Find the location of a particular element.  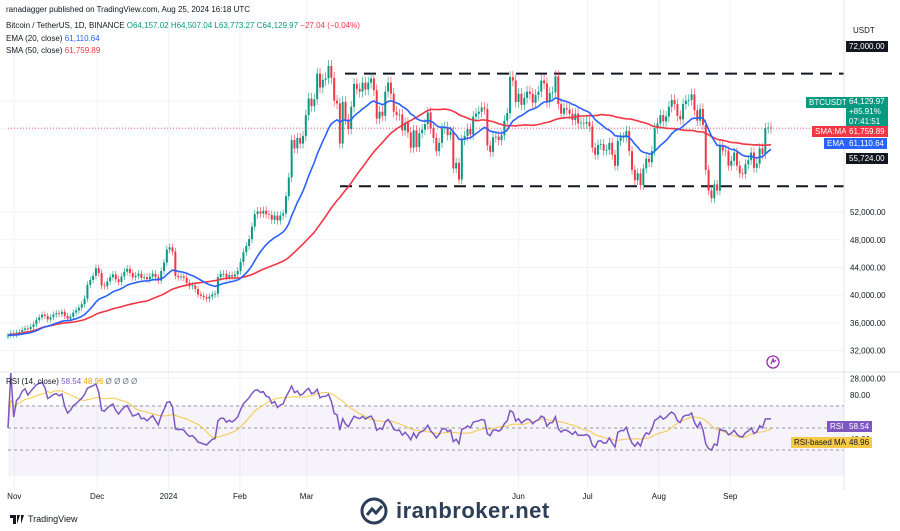

last-price: 64,129.97 is located at coordinates (867, 101).